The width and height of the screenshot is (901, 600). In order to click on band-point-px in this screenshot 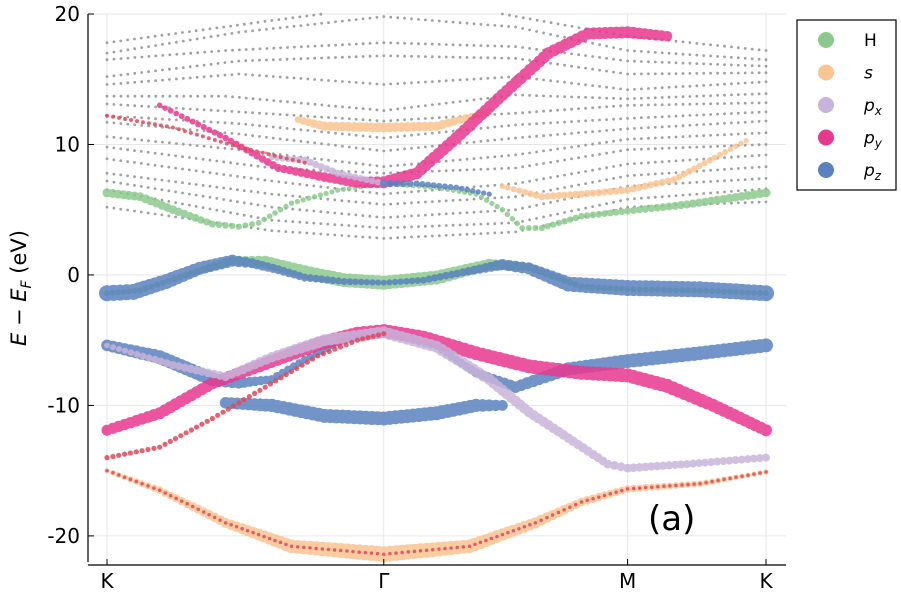, I will do `click(372, 181)`.